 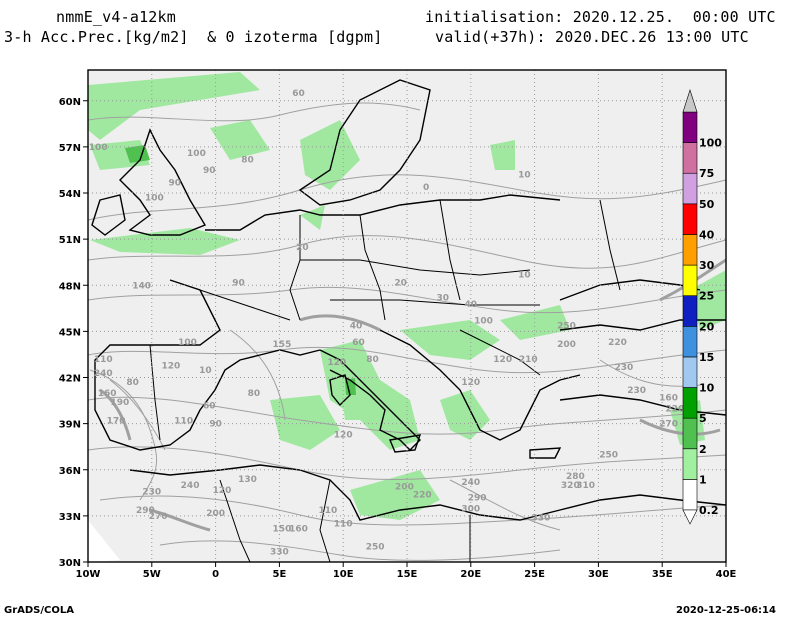 I want to click on legend-level-label: 10, so click(x=707, y=388).